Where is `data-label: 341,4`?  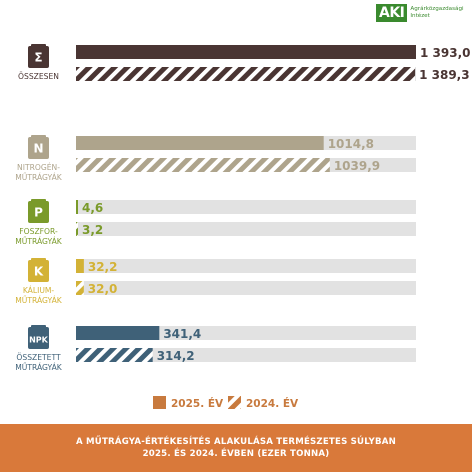
data-label: 341,4 is located at coordinates (182, 334).